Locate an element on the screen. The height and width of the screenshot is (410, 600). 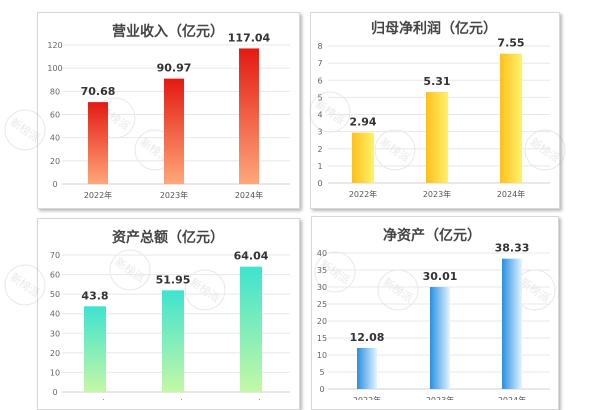
data-label: 12.08 is located at coordinates (367, 337).